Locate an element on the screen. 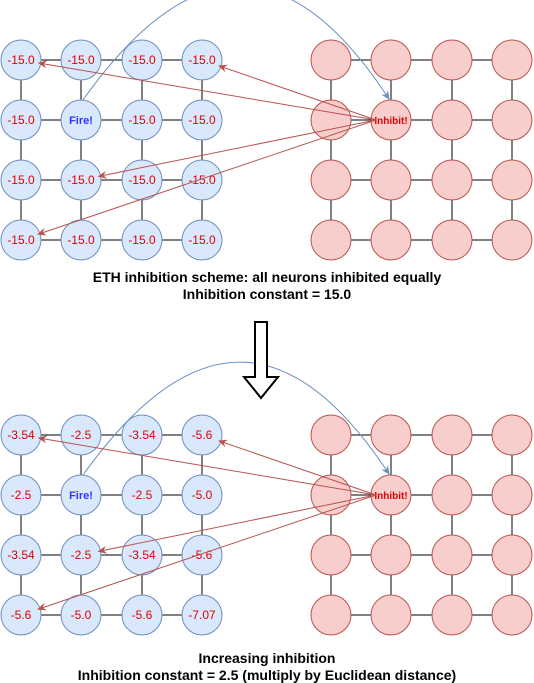  bottom-inhibit-label: Inhibit! is located at coordinates (390, 496).